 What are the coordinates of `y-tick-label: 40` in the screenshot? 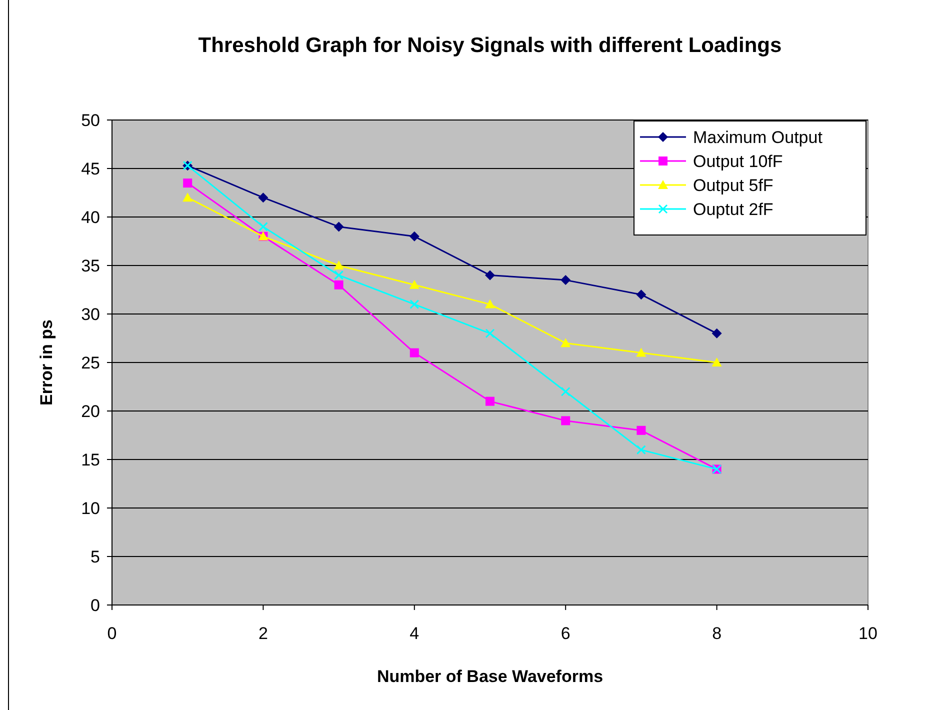 It's located at (90, 217).